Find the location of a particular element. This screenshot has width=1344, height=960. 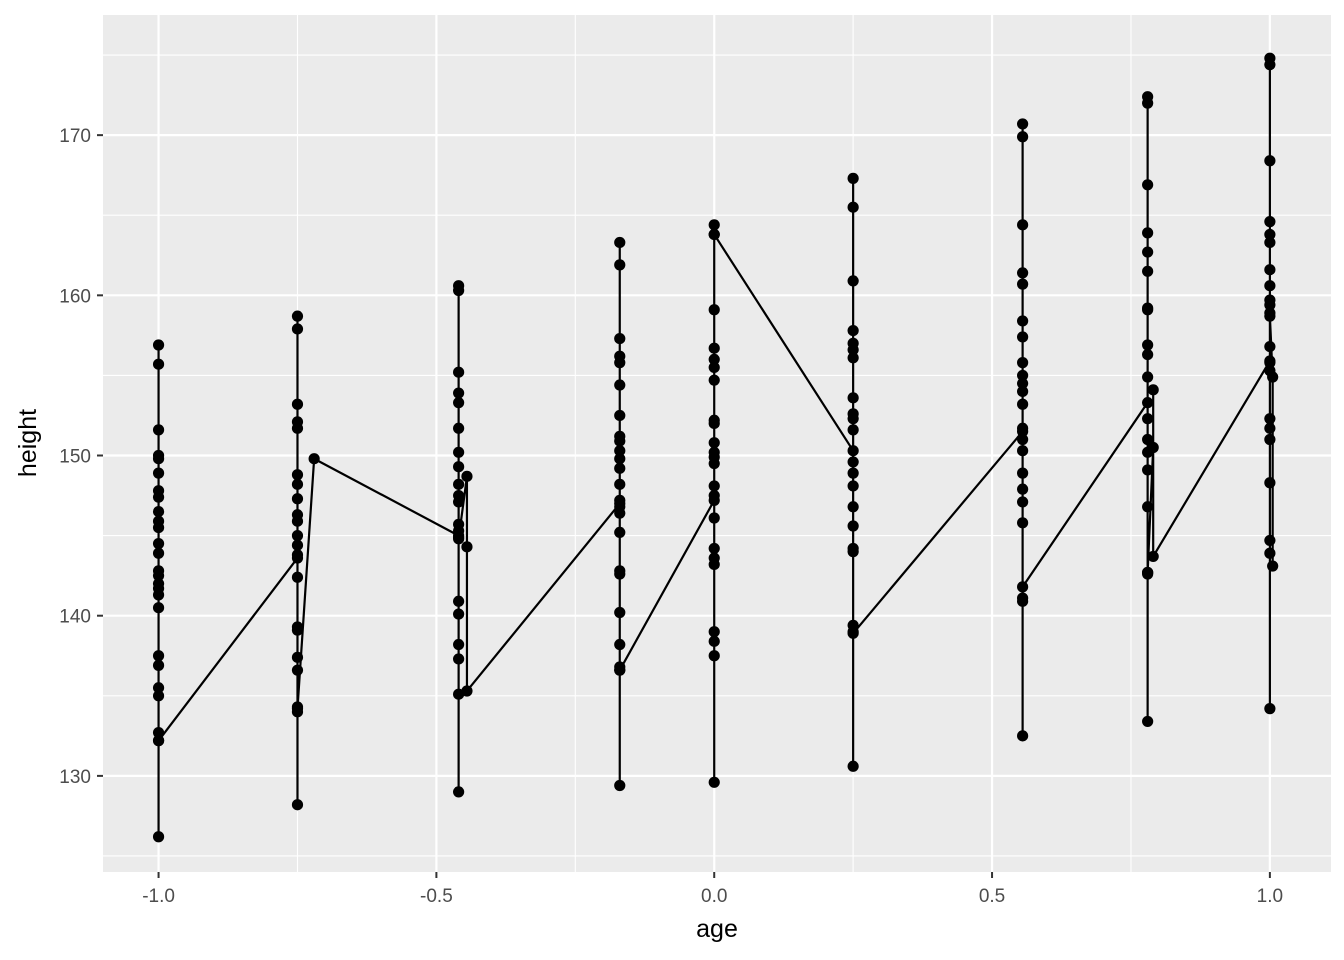

x-axis-title: age is located at coordinates (717, 929).